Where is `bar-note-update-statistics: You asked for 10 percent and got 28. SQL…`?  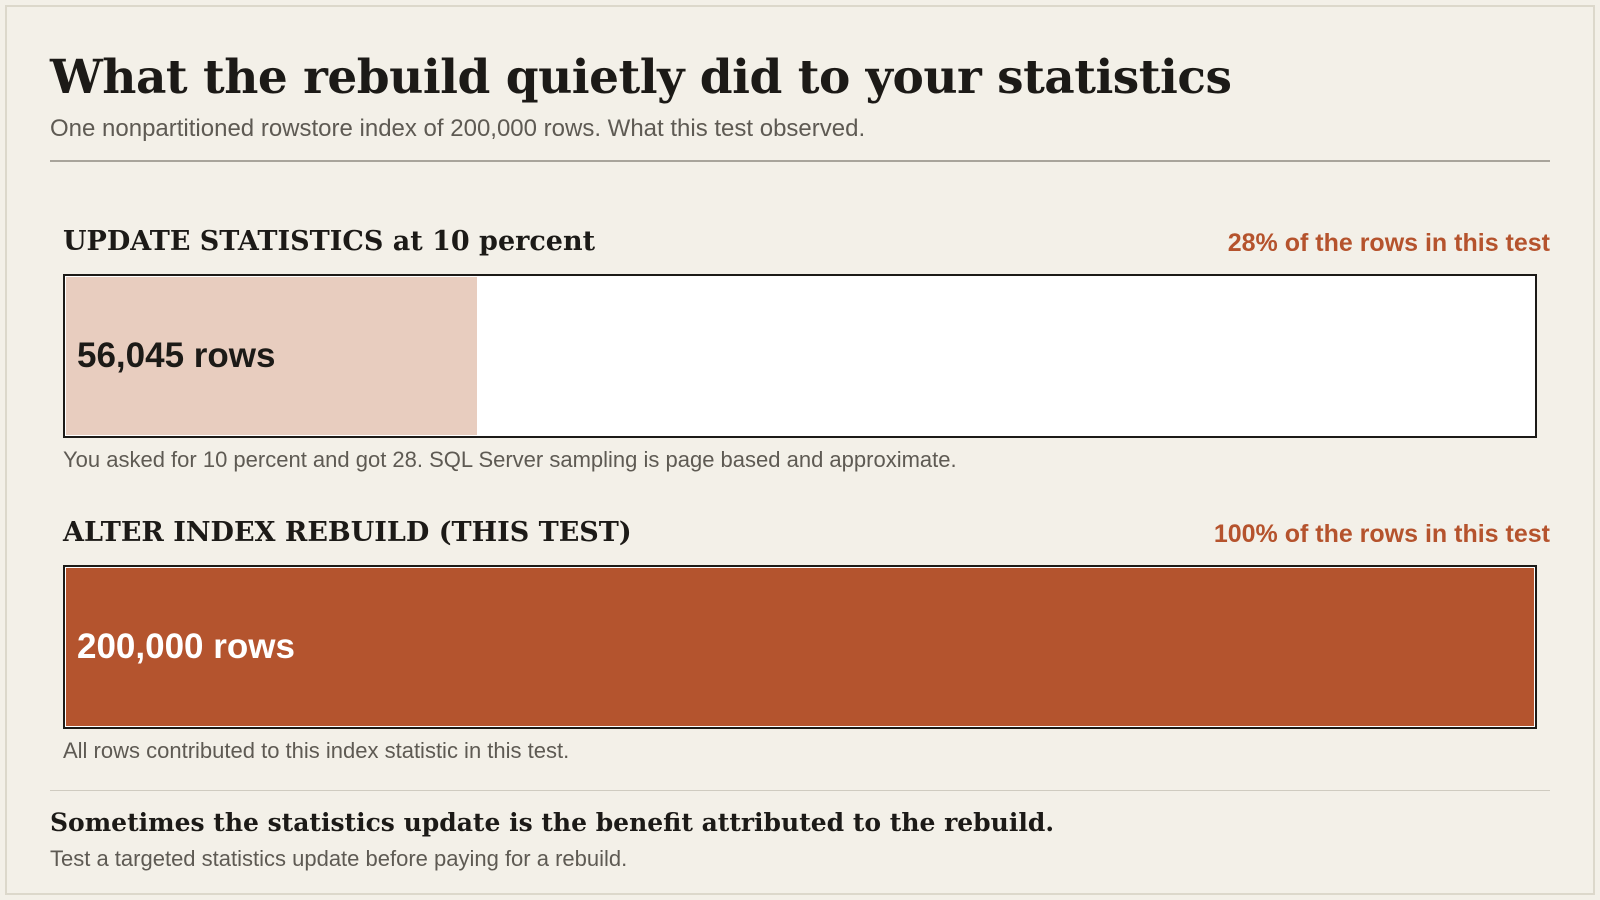
bar-note-update-statistics: You asked for 10 percent and got 28. SQL… is located at coordinates (510, 459).